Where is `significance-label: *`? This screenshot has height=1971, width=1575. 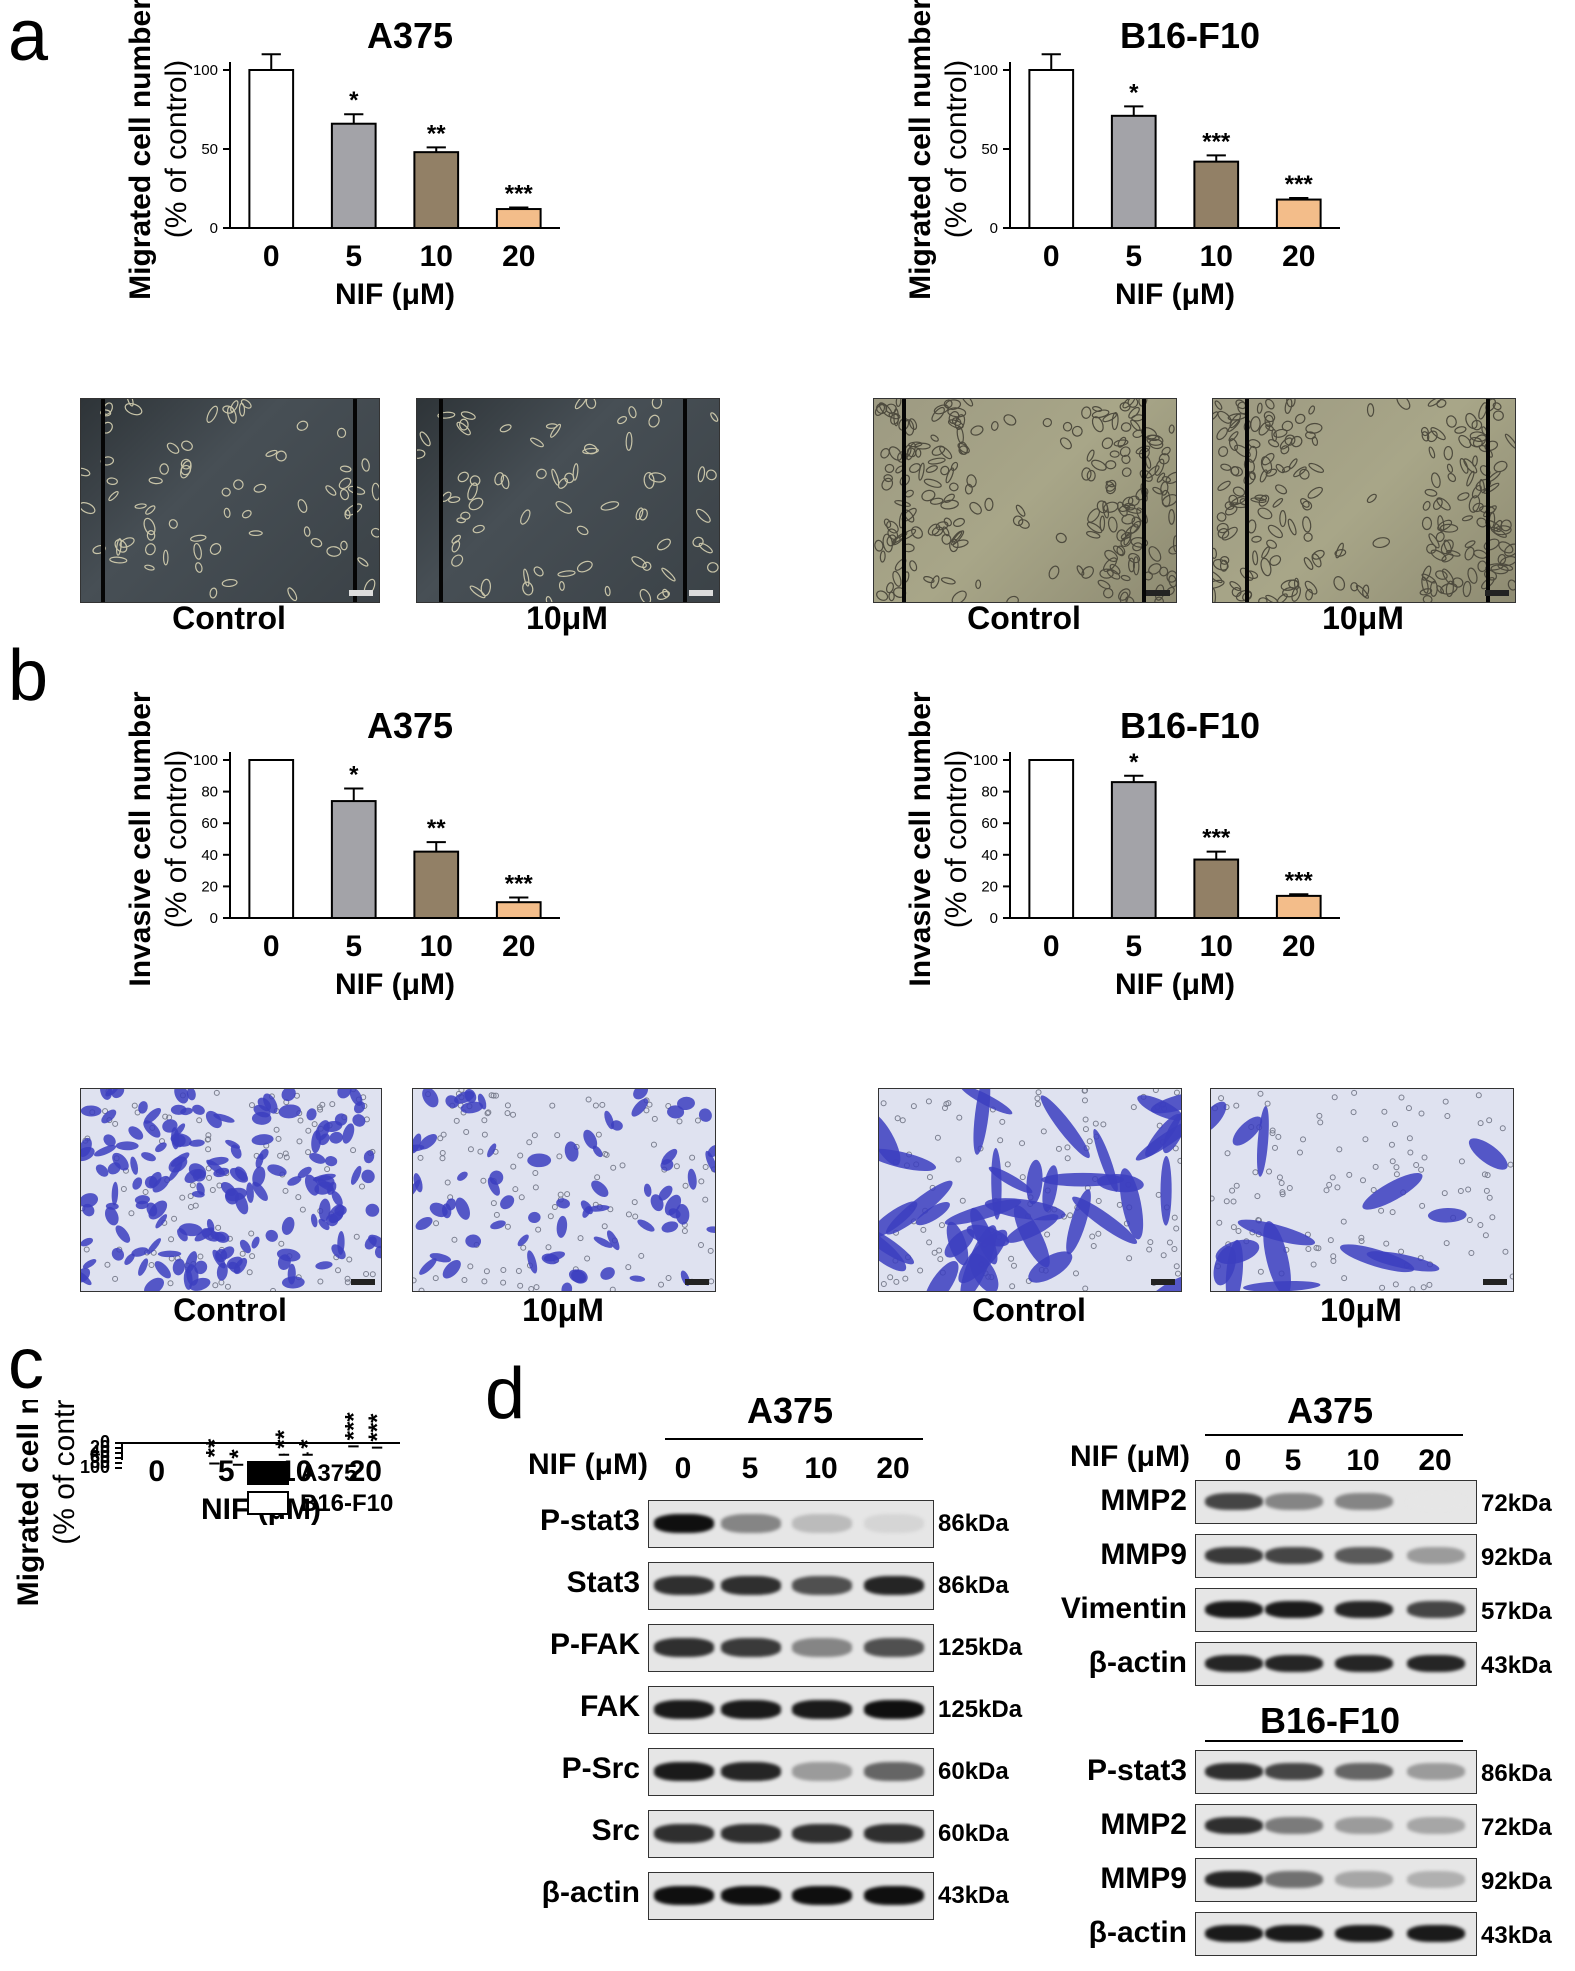
significance-label: * is located at coordinates (354, 100).